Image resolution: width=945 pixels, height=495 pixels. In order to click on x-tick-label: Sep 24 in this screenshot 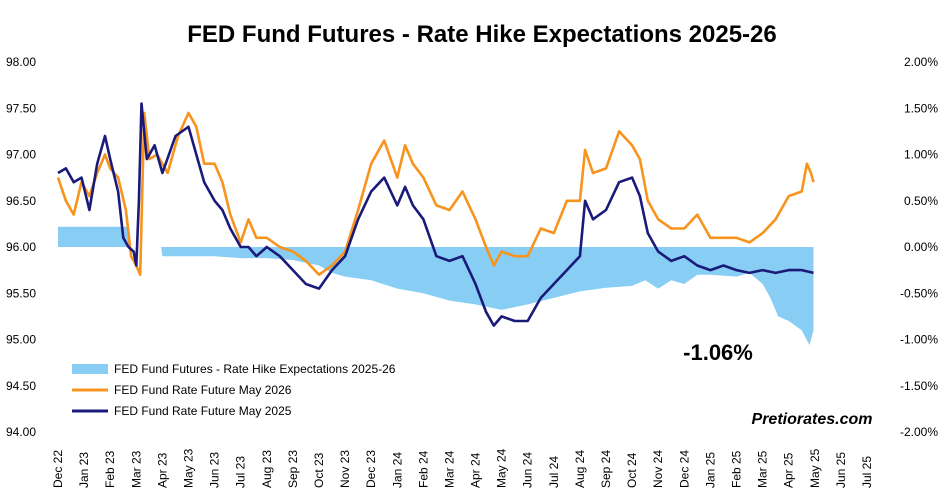, I will do `click(606, 469)`.